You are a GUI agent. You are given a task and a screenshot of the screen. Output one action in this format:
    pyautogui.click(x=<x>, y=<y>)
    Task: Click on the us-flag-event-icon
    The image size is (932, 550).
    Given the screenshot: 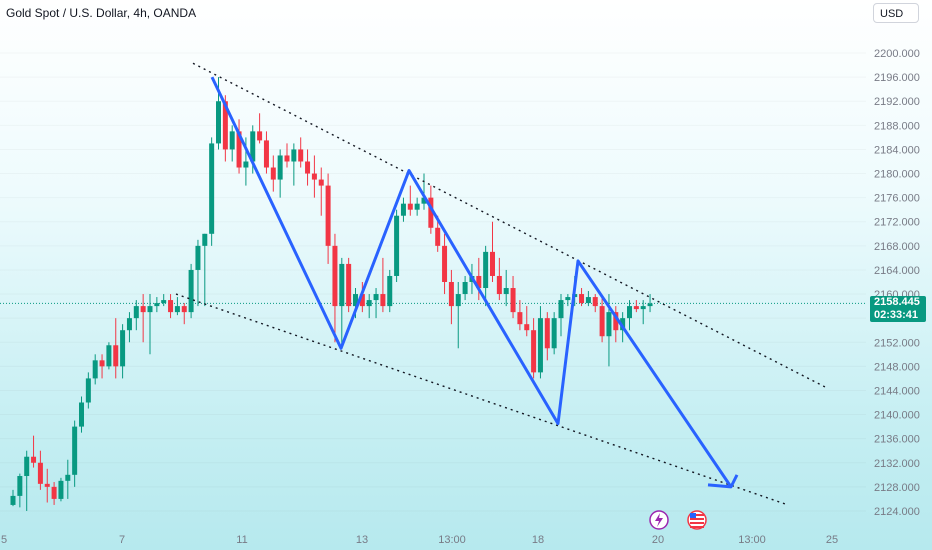 What is the action you would take?
    pyautogui.click(x=697, y=520)
    